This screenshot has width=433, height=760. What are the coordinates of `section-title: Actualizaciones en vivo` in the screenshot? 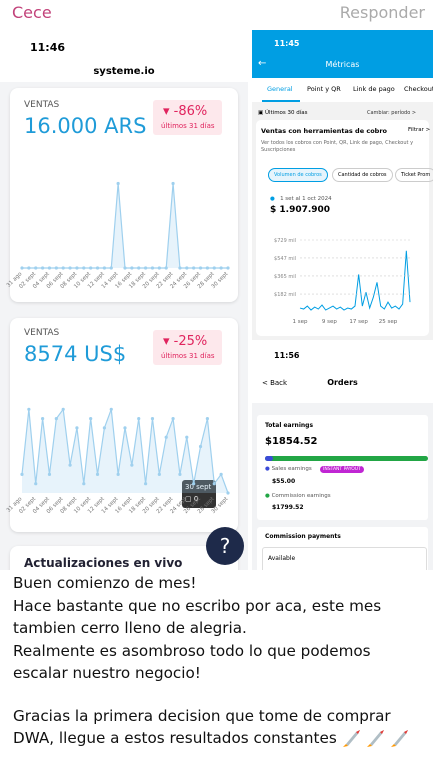 It's located at (103, 563).